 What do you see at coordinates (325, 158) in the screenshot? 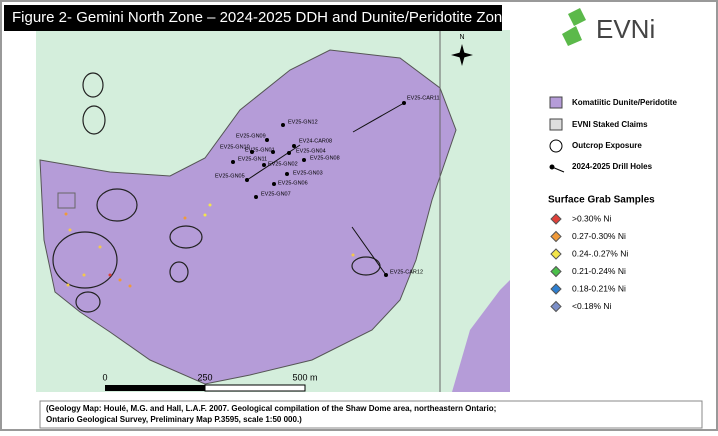
I see `drill-hole-label: EV25-GN08` at bounding box center [325, 158].